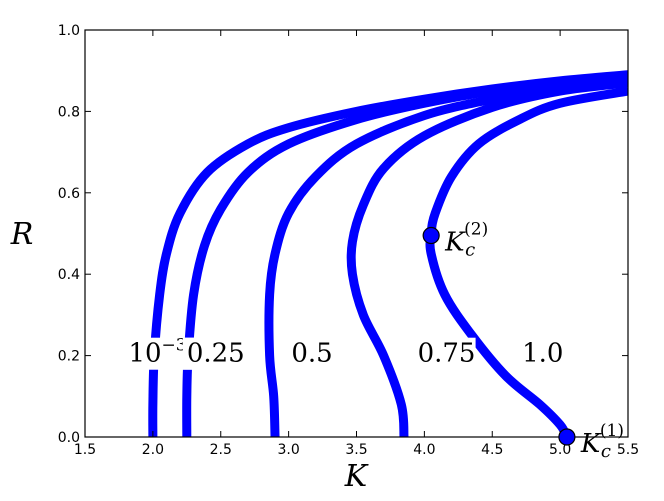 The height and width of the screenshot is (501, 664). Describe the element at coordinates (431, 235) in the screenshot. I see `marker-Kc2` at that location.